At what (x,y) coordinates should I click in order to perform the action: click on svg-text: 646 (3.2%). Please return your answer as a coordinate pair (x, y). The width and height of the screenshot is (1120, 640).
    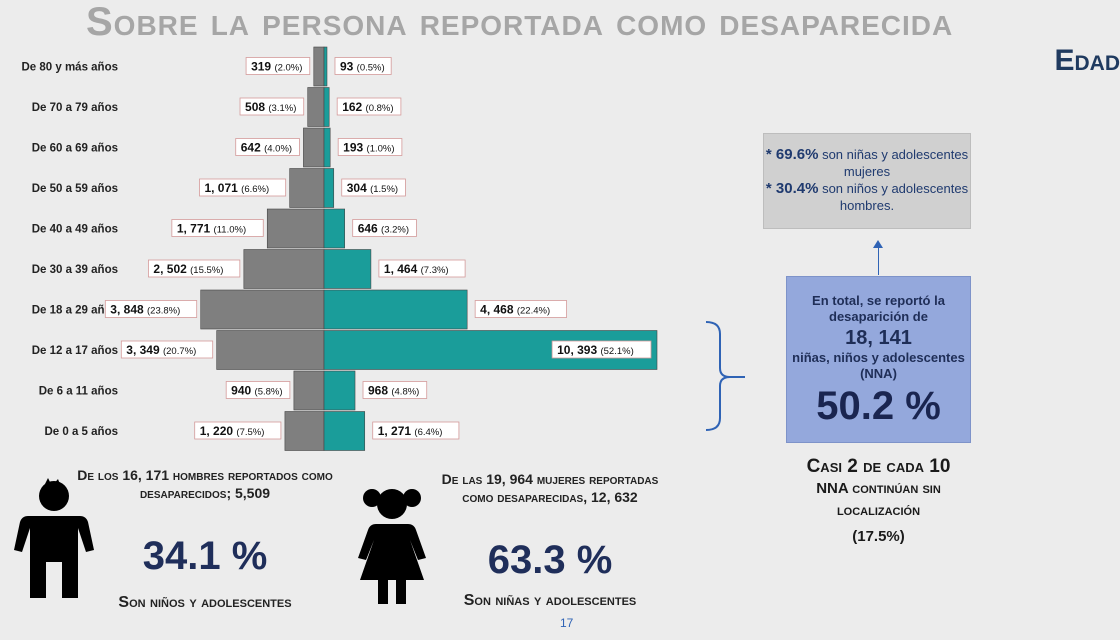
    Looking at the image, I should click on (383, 229).